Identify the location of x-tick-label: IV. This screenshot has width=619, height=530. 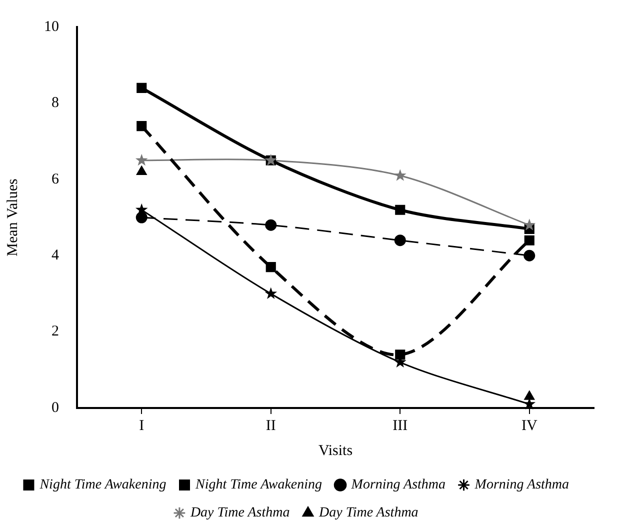
(529, 426).